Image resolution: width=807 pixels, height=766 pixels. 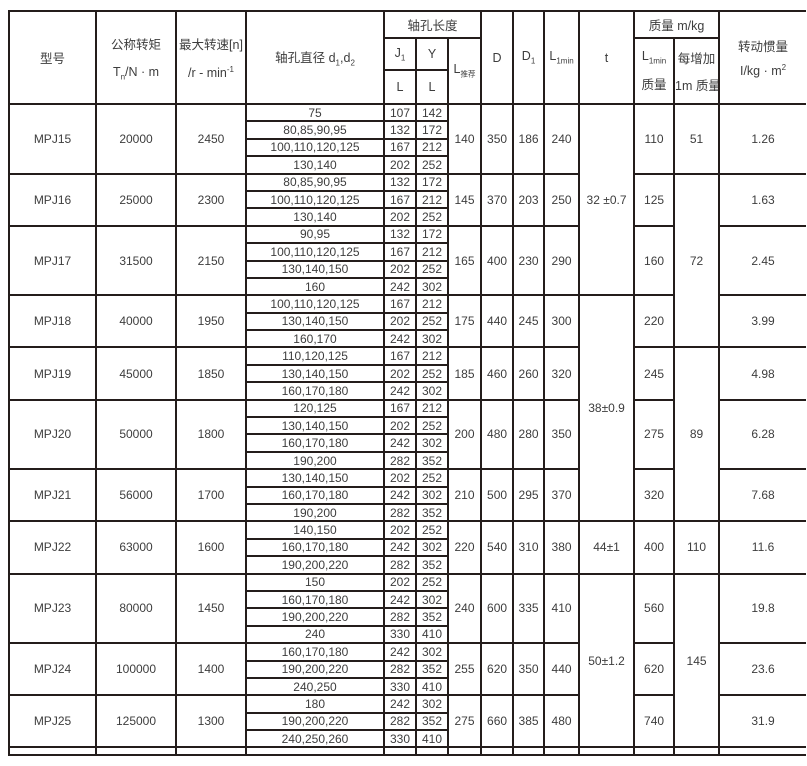 I want to click on model-cell: MPJ16, so click(x=52, y=199).